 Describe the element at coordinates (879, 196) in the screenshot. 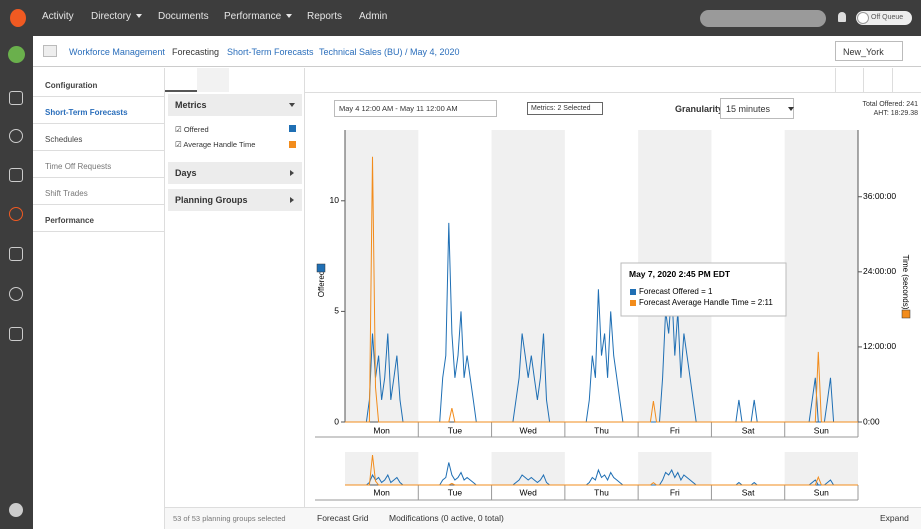

I see `y2-tick-label: 36:00:00` at that location.